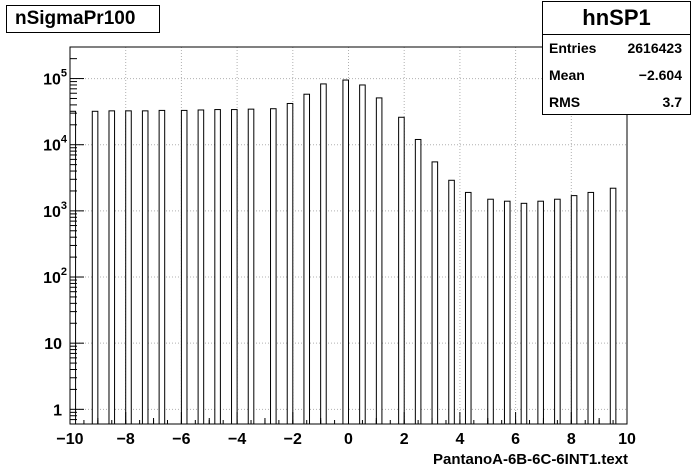 The width and height of the screenshot is (696, 472). I want to click on y-tick-label: 10⁵, so click(55, 78).